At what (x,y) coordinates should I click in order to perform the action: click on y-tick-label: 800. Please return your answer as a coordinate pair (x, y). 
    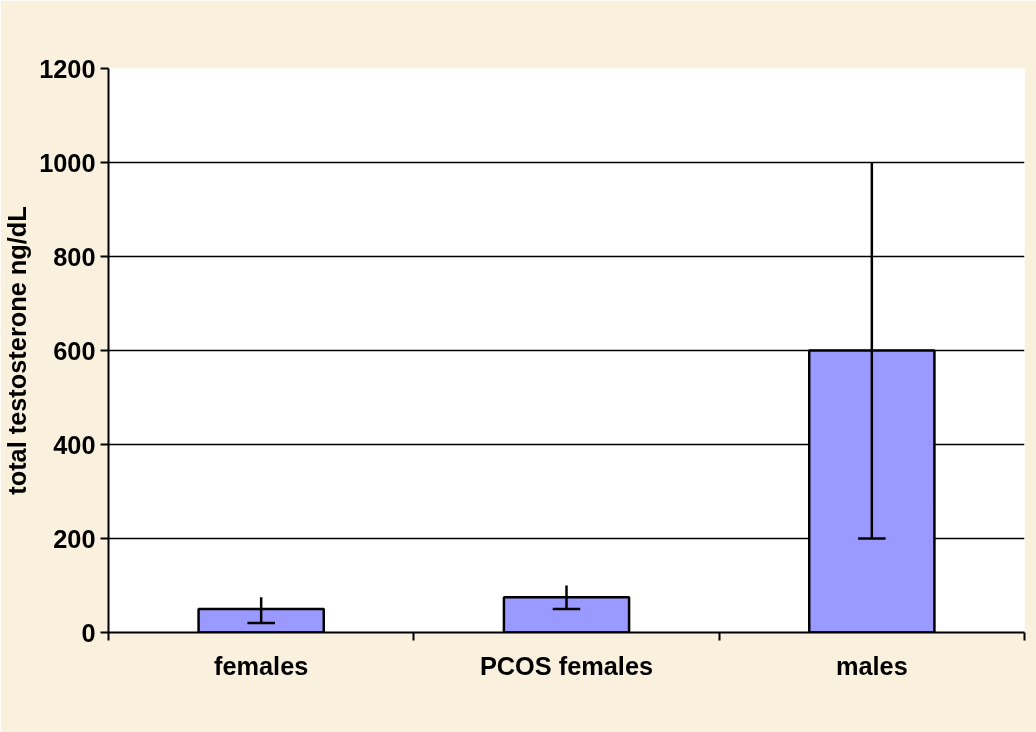
    Looking at the image, I should click on (74, 256).